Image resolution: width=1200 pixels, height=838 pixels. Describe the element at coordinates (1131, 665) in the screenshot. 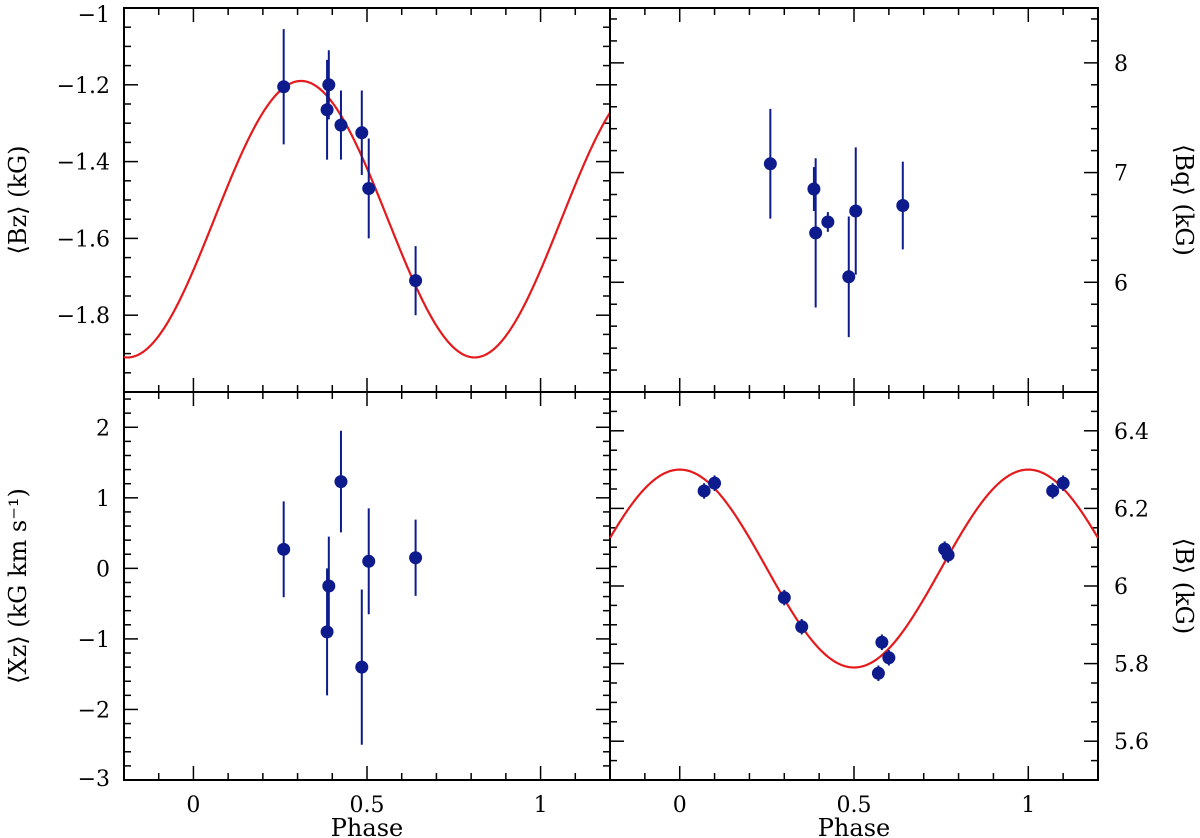

I see `y-tick-label: 5.8` at that location.